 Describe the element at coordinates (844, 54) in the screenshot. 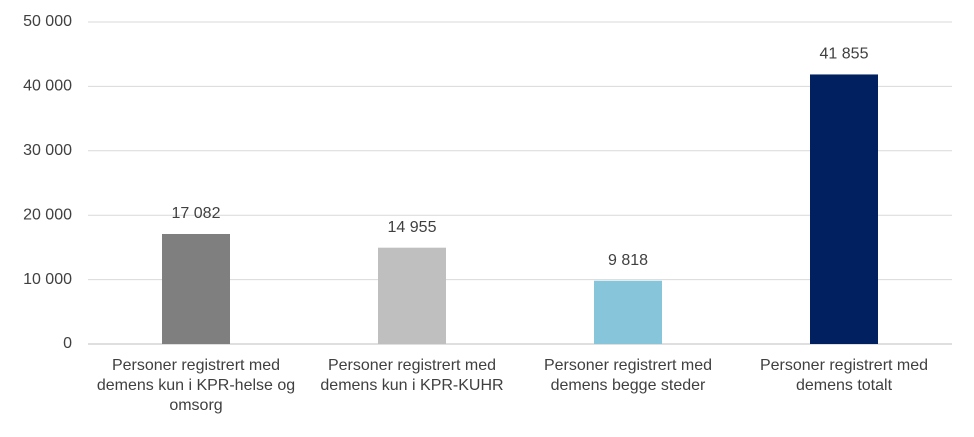

I see `value-label: 41 855` at that location.